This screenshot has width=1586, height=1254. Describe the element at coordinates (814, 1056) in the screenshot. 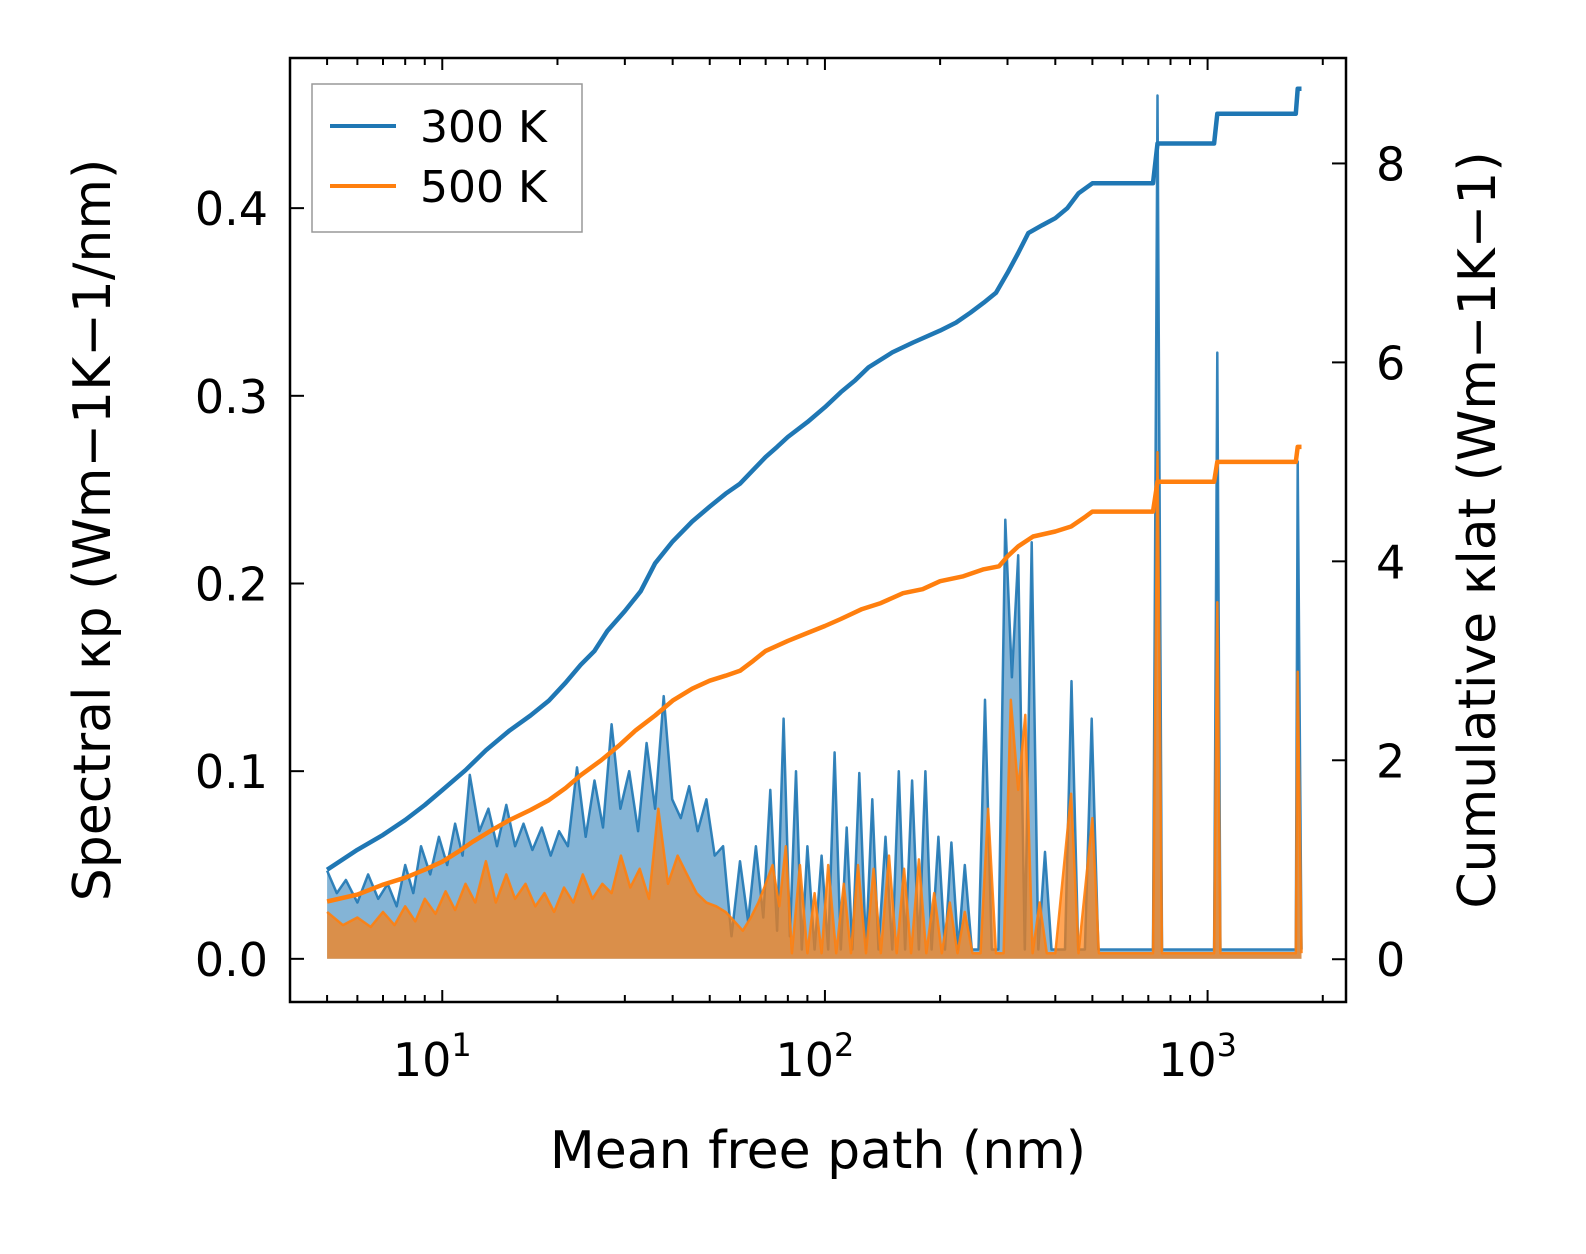

I see `x-tick-label: 10²` at that location.